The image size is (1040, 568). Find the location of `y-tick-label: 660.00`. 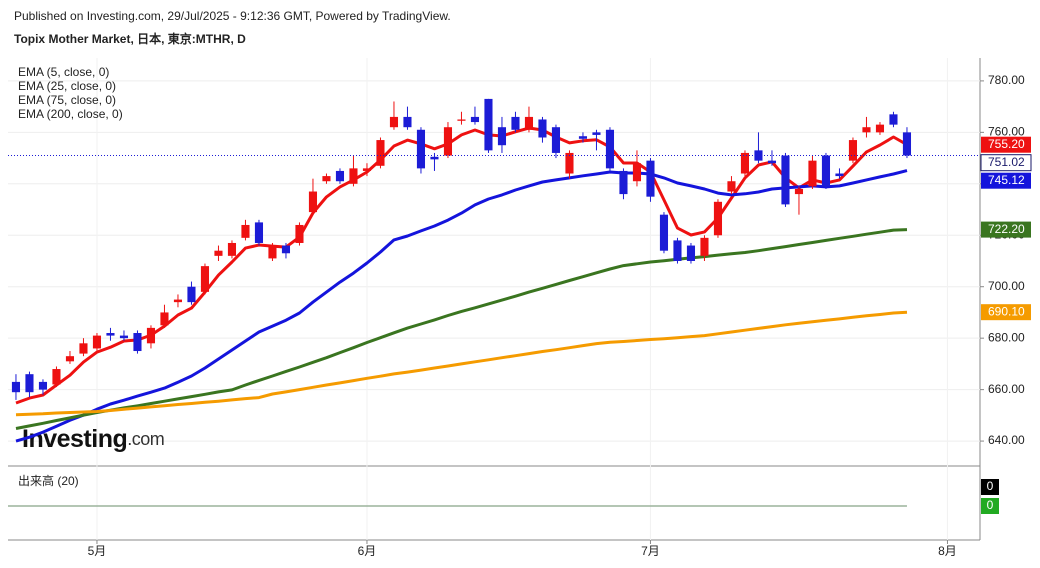

y-tick-label: 660.00 is located at coordinates (1006, 389).